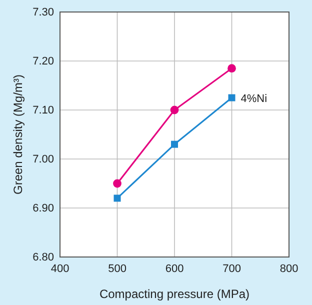 Image resolution: width=312 pixels, height=305 pixels. Describe the element at coordinates (43, 12) in the screenshot. I see `y-tick-label: 7.30` at that location.